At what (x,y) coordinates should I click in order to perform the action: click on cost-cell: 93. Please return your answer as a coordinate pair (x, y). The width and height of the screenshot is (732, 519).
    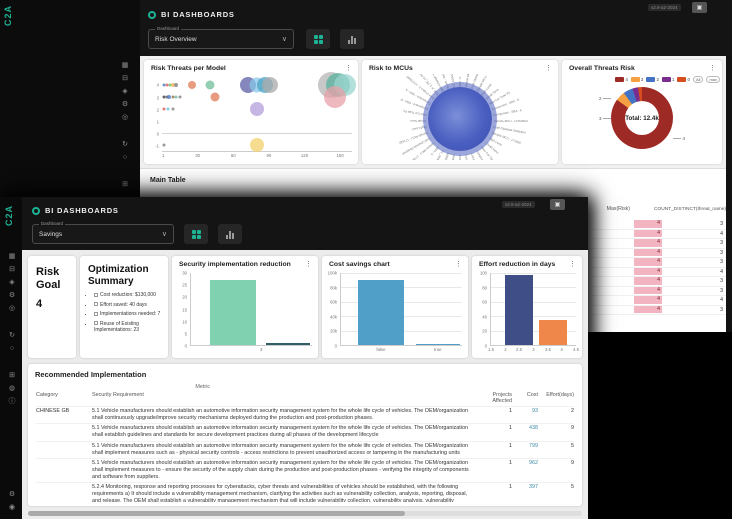
    Looking at the image, I should click on (525, 415).